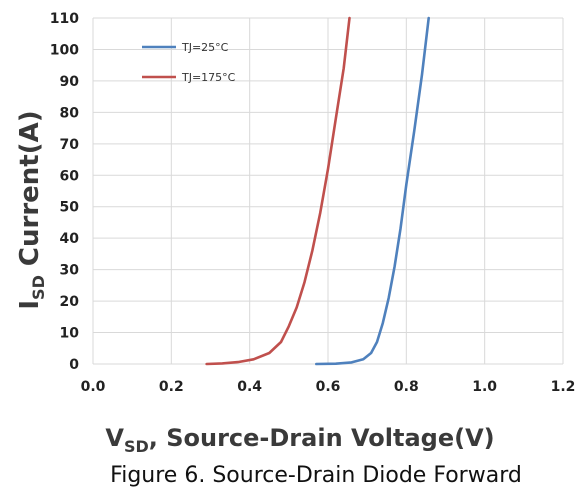 Image resolution: width=584 pixels, height=495 pixels. Describe the element at coordinates (316, 475) in the screenshot. I see `figure-caption: Figure 6. Source-Drain Diode Forward` at that location.